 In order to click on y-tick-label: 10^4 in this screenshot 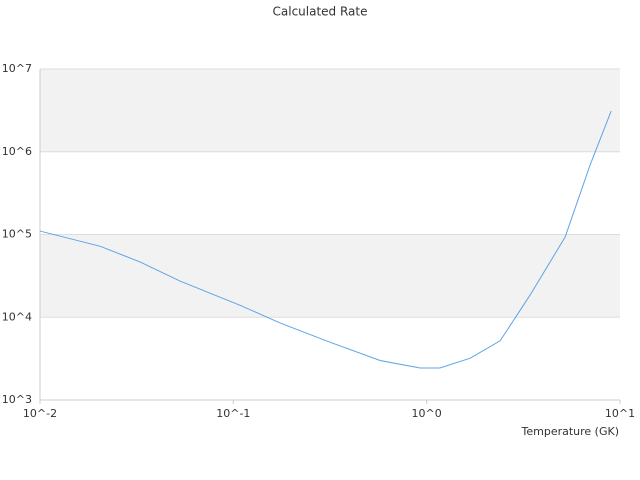, I will do `click(17, 316)`.